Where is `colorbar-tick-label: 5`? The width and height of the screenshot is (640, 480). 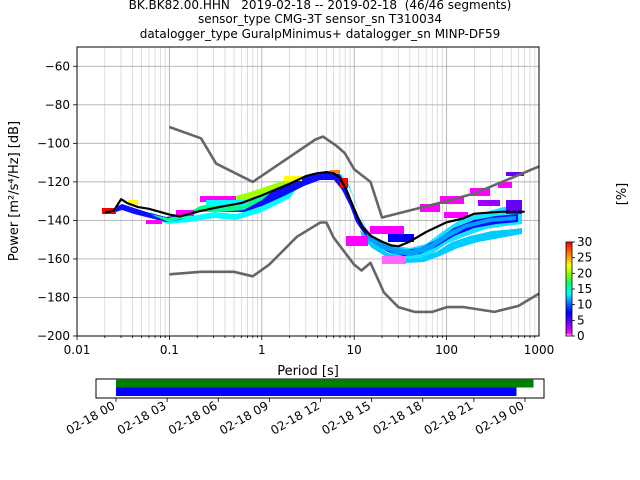
colorbar-tick-label: 5 is located at coordinates (581, 320).